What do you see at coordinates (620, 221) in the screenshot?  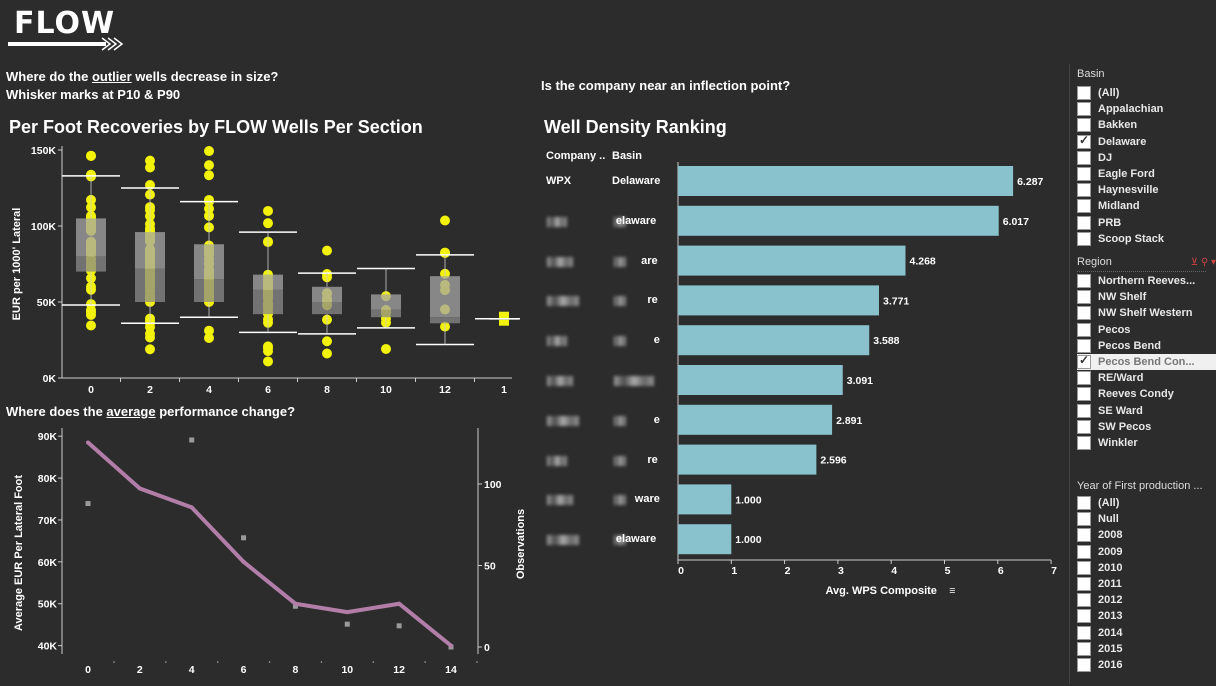 I see `redacted-basin-cell` at bounding box center [620, 221].